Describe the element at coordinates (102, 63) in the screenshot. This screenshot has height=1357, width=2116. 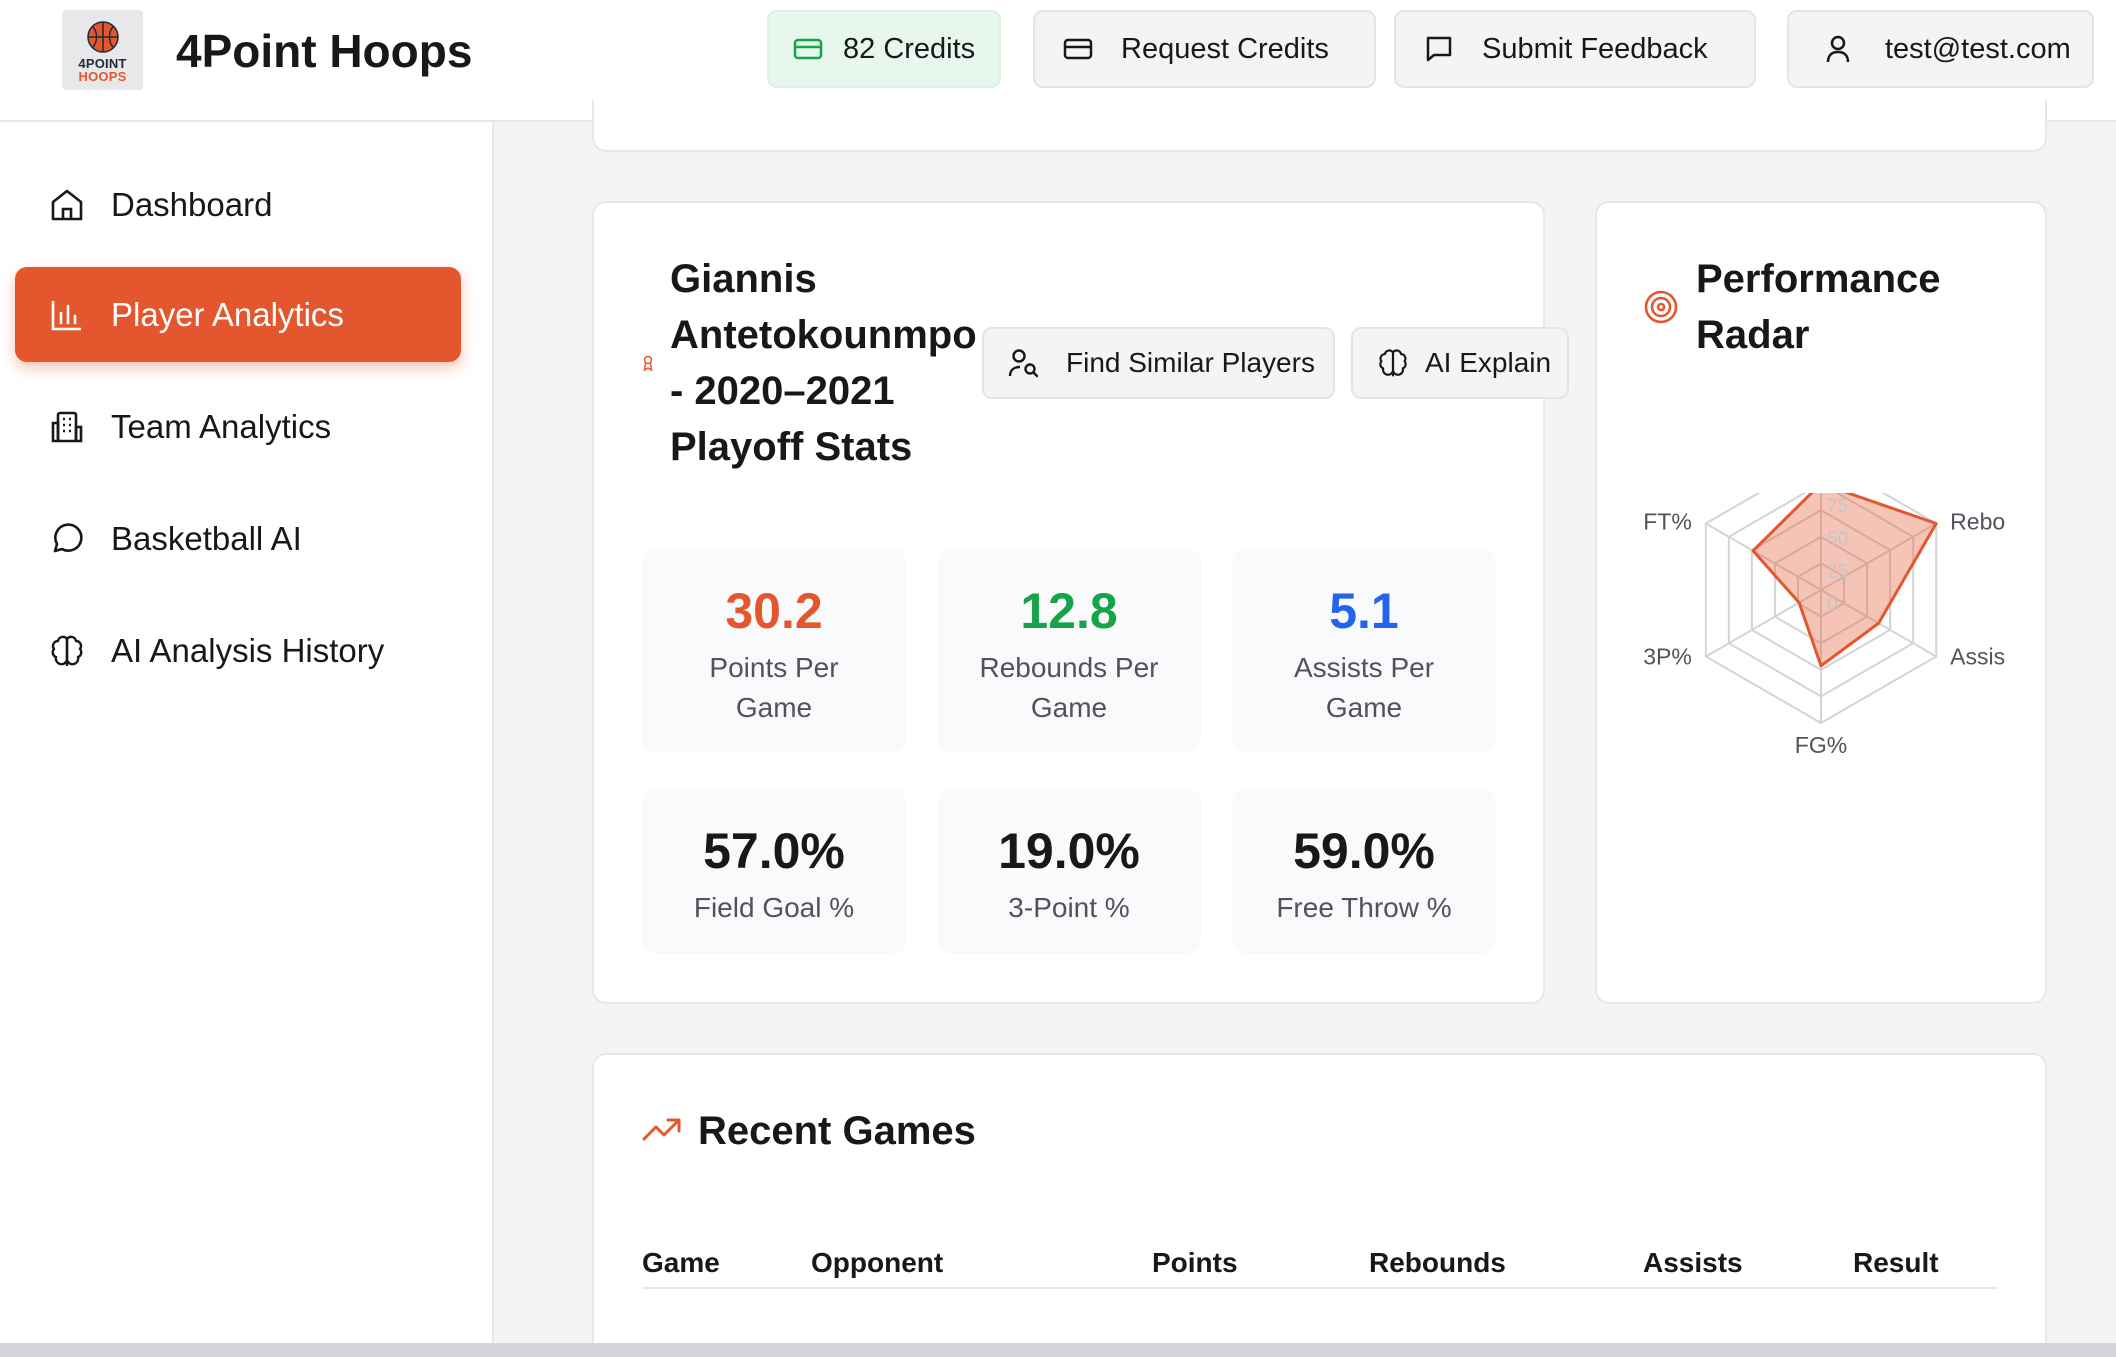
I see `logo-line-1: 4POINT` at that location.